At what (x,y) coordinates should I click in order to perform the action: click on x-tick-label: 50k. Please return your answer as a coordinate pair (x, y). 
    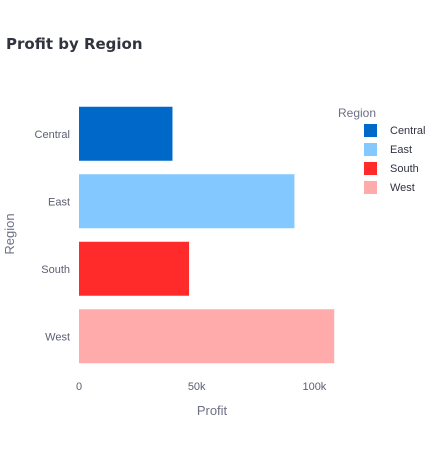
    Looking at the image, I should click on (197, 387).